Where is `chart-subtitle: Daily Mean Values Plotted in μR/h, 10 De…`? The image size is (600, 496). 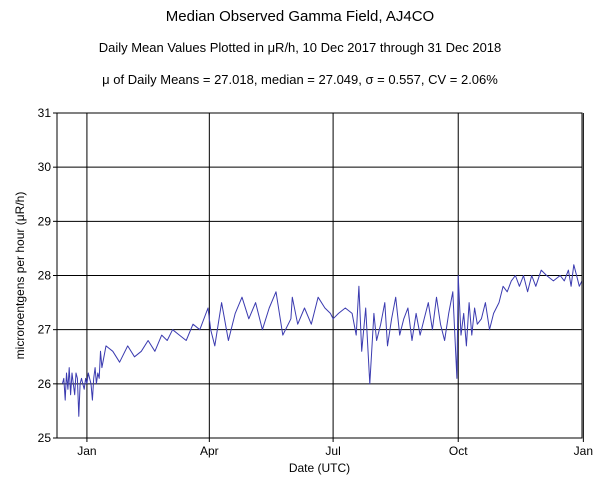 chart-subtitle: Daily Mean Values Plotted in μR/h, 10 De… is located at coordinates (300, 47).